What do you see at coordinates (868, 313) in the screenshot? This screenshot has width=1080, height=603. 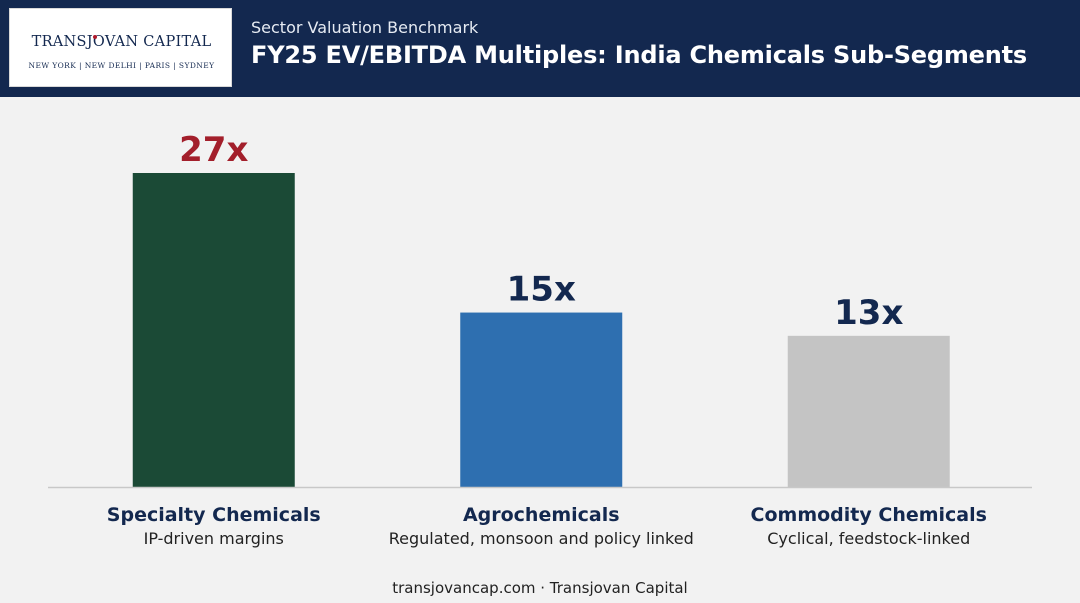 I see `data-label: 13x` at bounding box center [868, 313].